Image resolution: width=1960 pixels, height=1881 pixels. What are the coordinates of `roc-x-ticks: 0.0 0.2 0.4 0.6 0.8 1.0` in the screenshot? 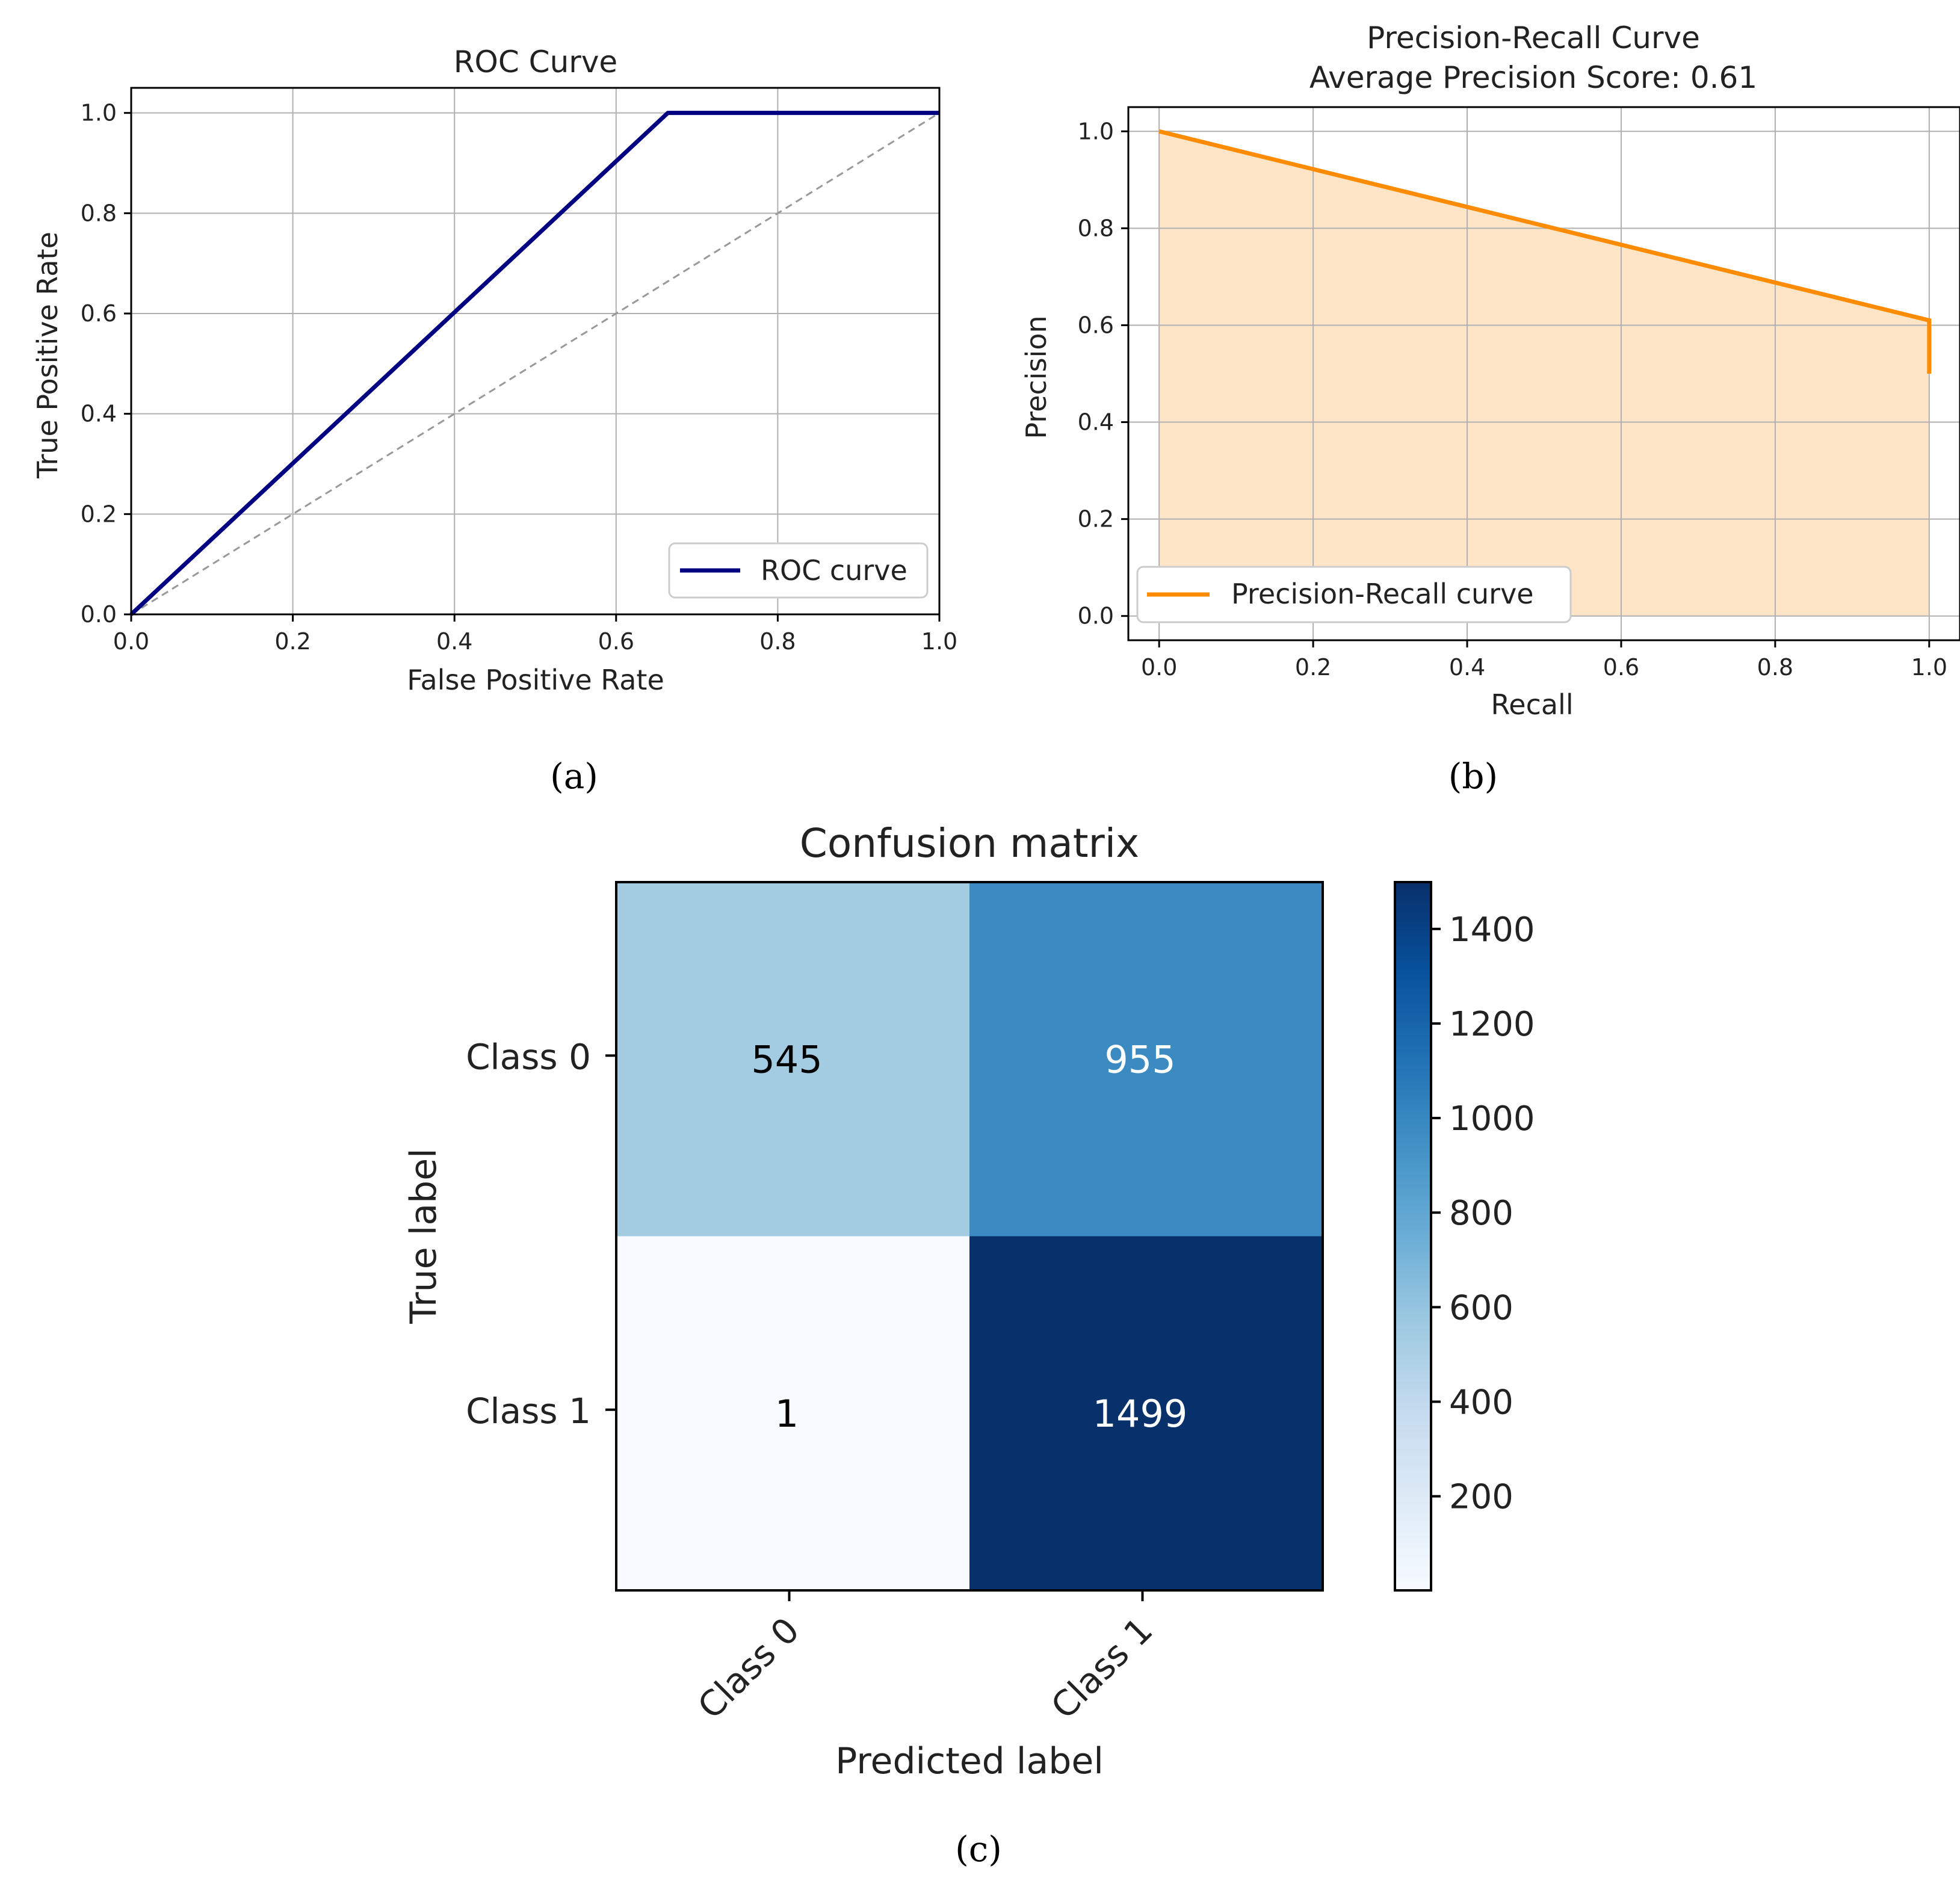 It's located at (535, 634).